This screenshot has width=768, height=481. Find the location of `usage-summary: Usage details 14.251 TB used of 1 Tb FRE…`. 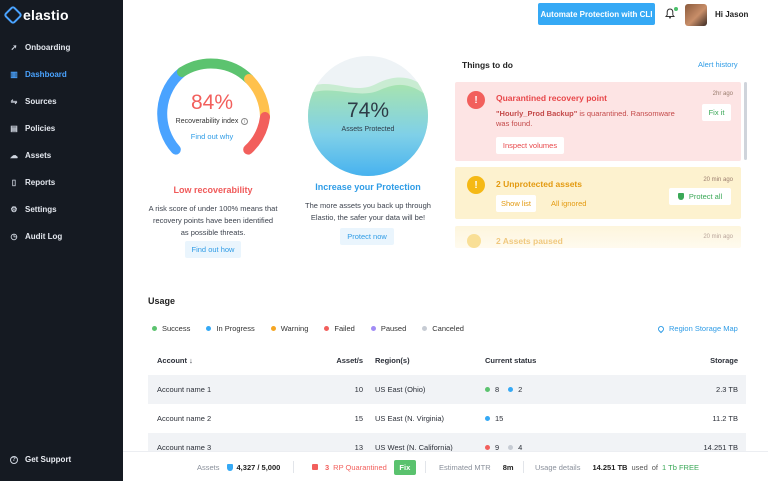

usage-summary: Usage details 14.251 TB used of 1 Tb FRE… is located at coordinates (617, 466).